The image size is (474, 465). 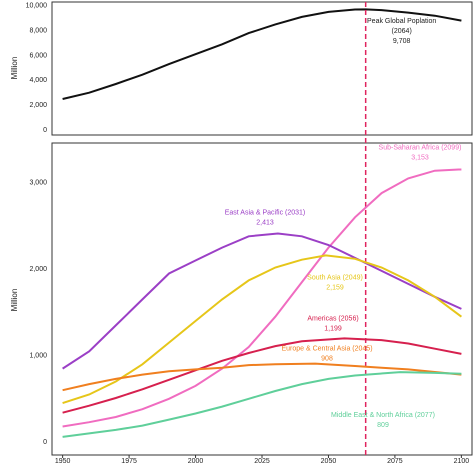 I want to click on series-label: Europe & Central Asia (2045), so click(x=326, y=348).